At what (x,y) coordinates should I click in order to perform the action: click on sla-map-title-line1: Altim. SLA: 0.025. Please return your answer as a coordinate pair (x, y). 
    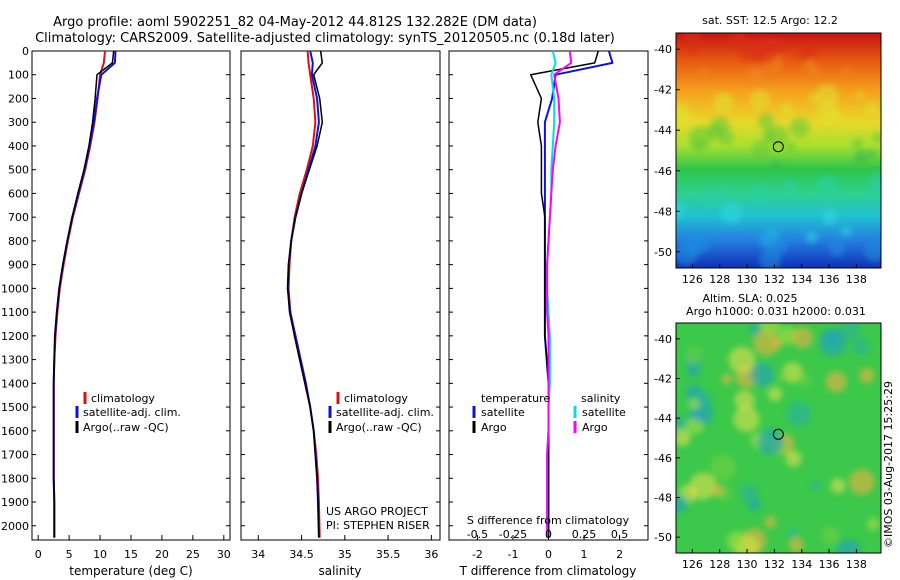
    Looking at the image, I should click on (749, 298).